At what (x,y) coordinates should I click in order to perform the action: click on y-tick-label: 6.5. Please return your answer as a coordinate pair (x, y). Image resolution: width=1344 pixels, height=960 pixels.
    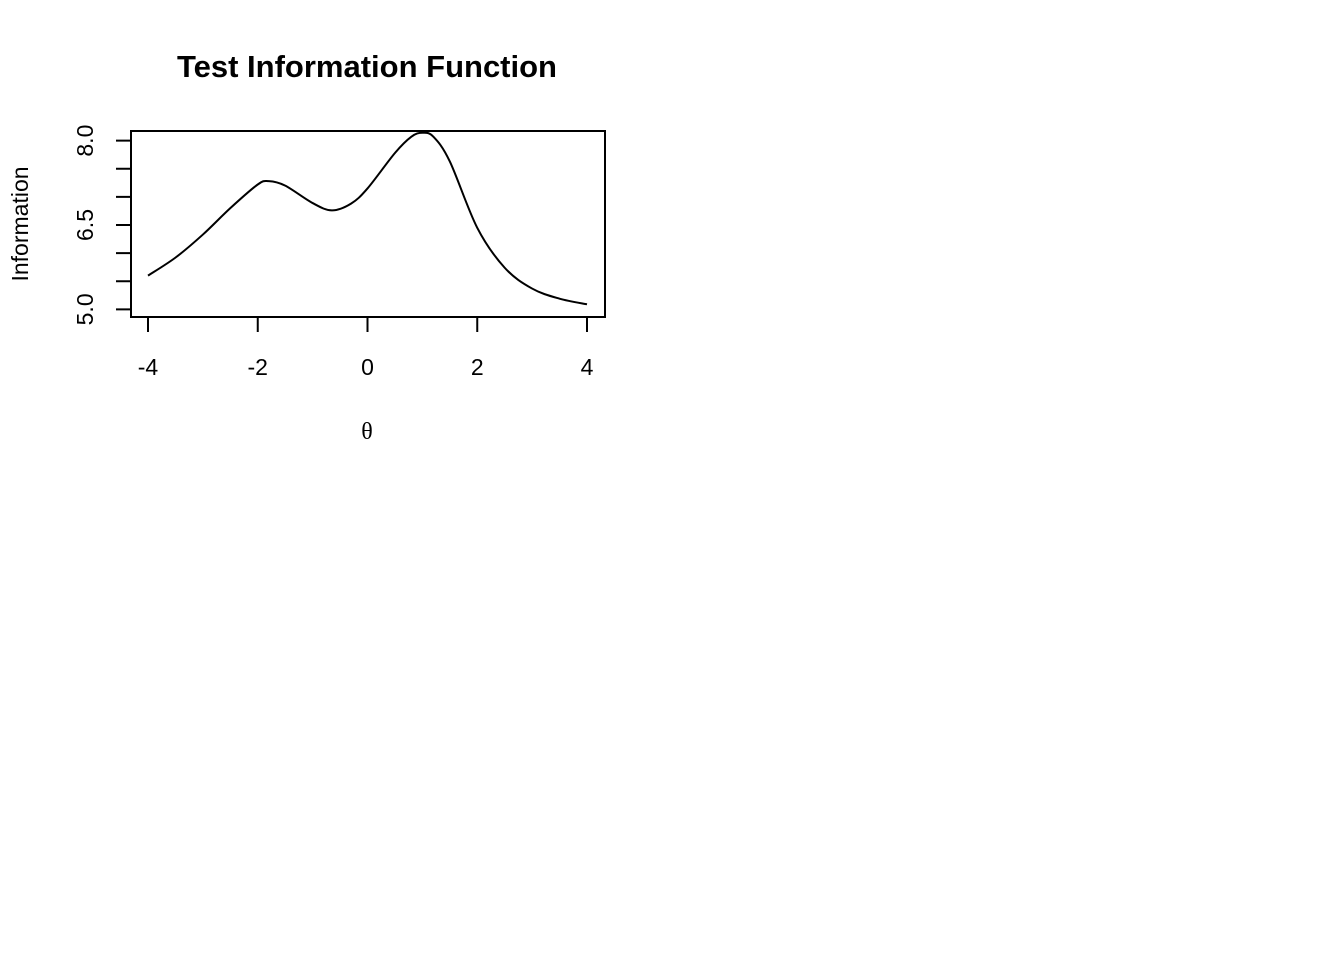
    Looking at the image, I should click on (85, 225).